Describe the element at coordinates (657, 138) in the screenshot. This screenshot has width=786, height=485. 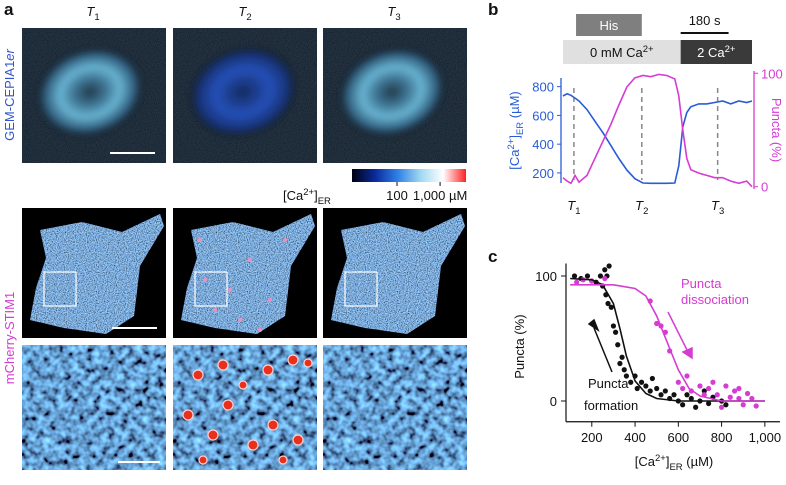
I see `series-line` at that location.